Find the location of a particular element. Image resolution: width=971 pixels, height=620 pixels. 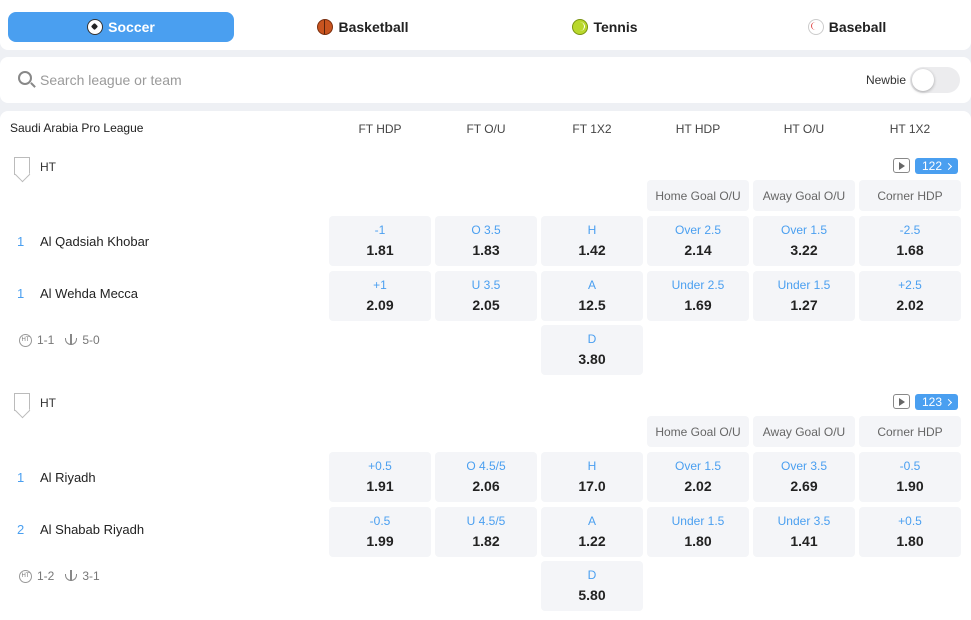

soccer-ball-icon is located at coordinates (95, 27).